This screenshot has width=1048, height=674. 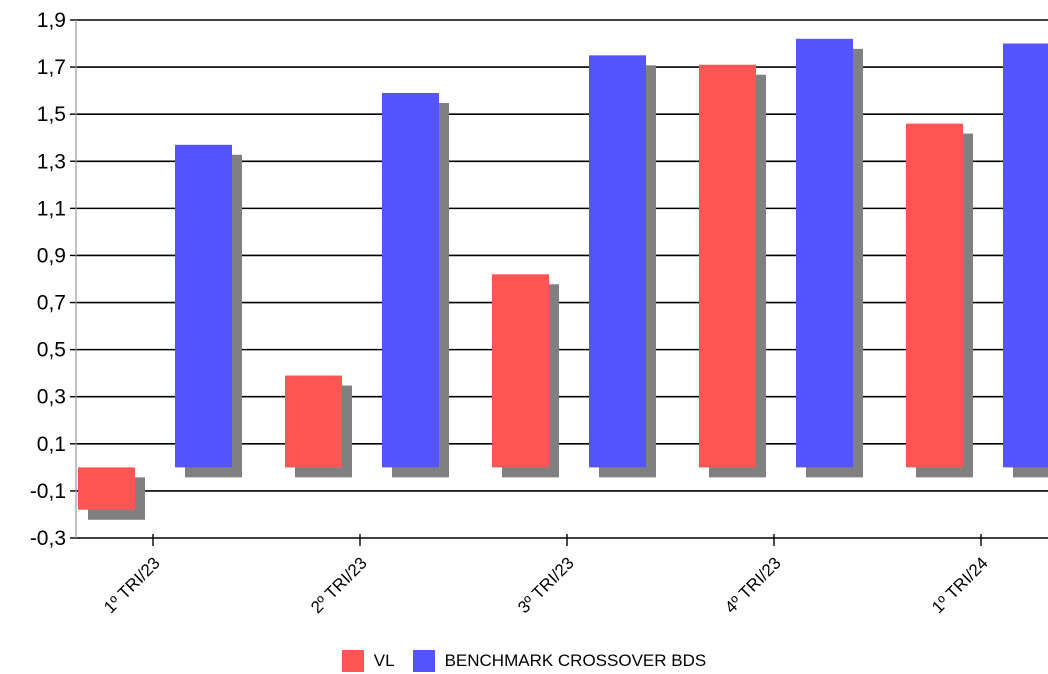 What do you see at coordinates (48, 538) in the screenshot?
I see `y-tick-label: -0,3` at bounding box center [48, 538].